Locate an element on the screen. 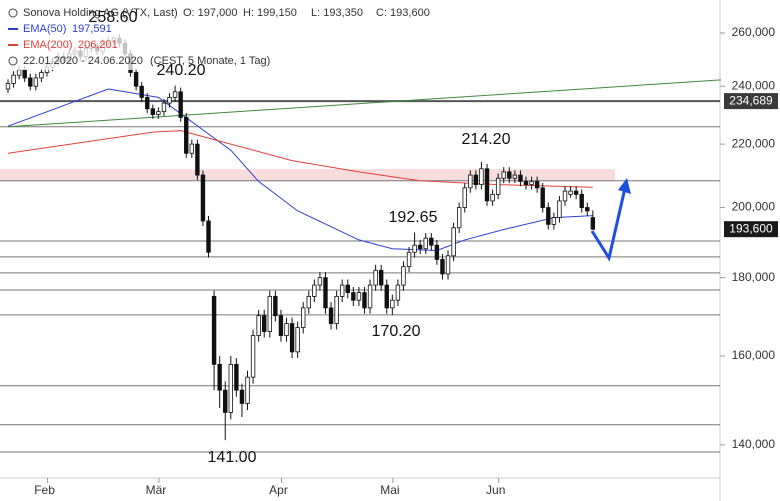  x-tick-label: Jun is located at coordinates (495, 490).